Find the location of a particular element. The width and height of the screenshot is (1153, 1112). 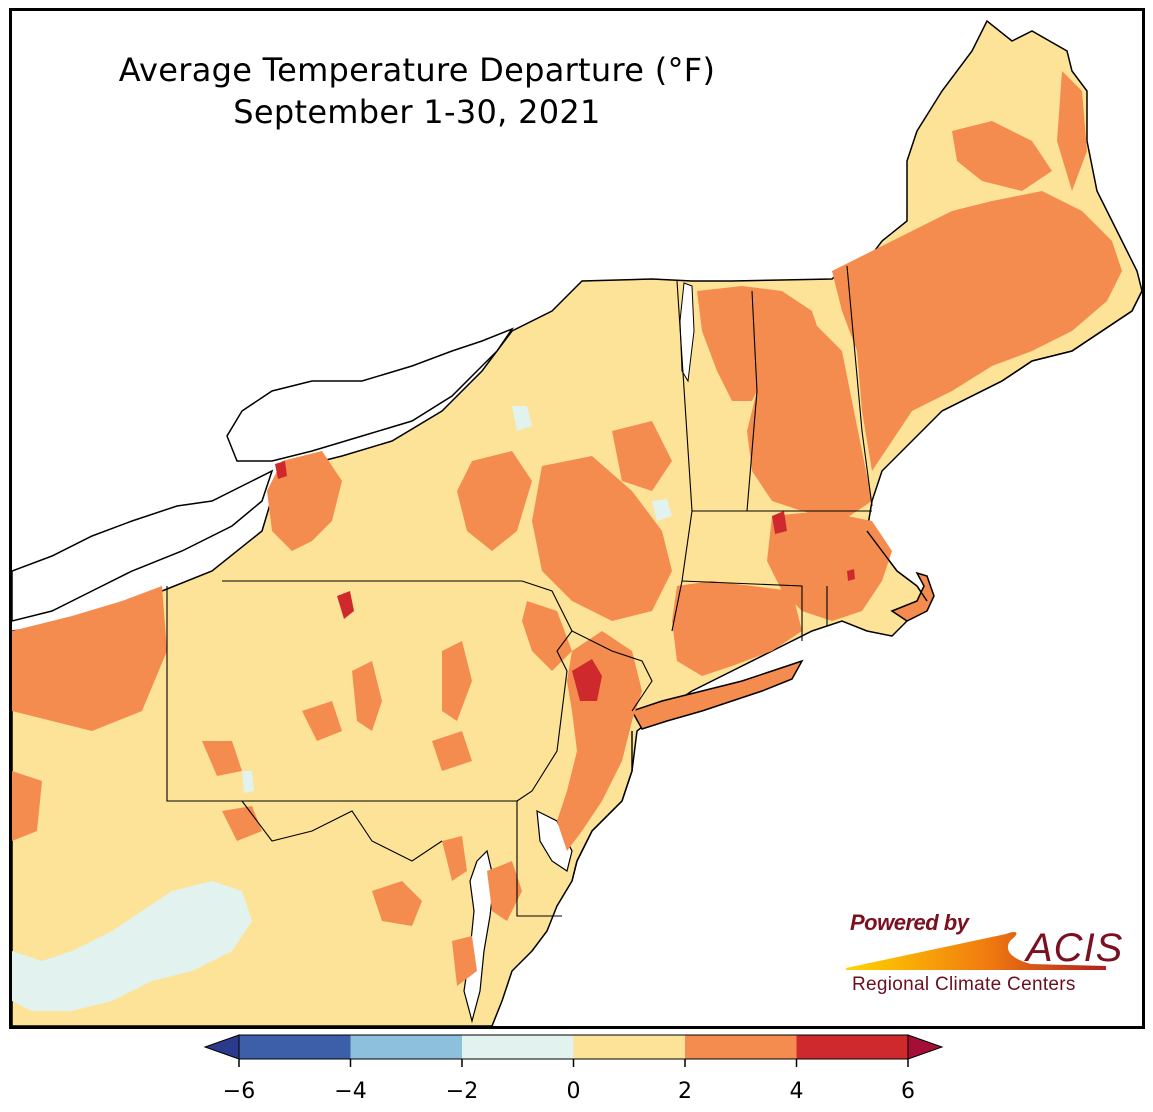

colorbar is located at coordinates (573, 1050).